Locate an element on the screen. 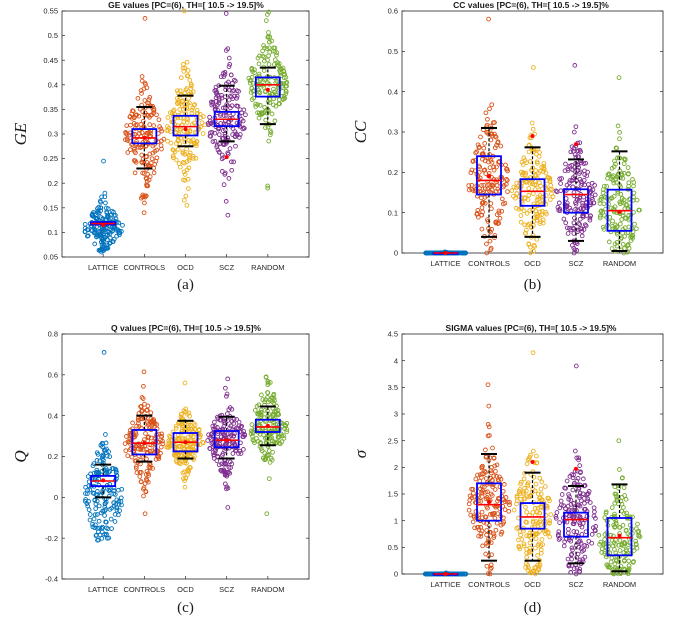 Image resolution: width=685 pixels, height=619 pixels. box is located at coordinates (226, 439).